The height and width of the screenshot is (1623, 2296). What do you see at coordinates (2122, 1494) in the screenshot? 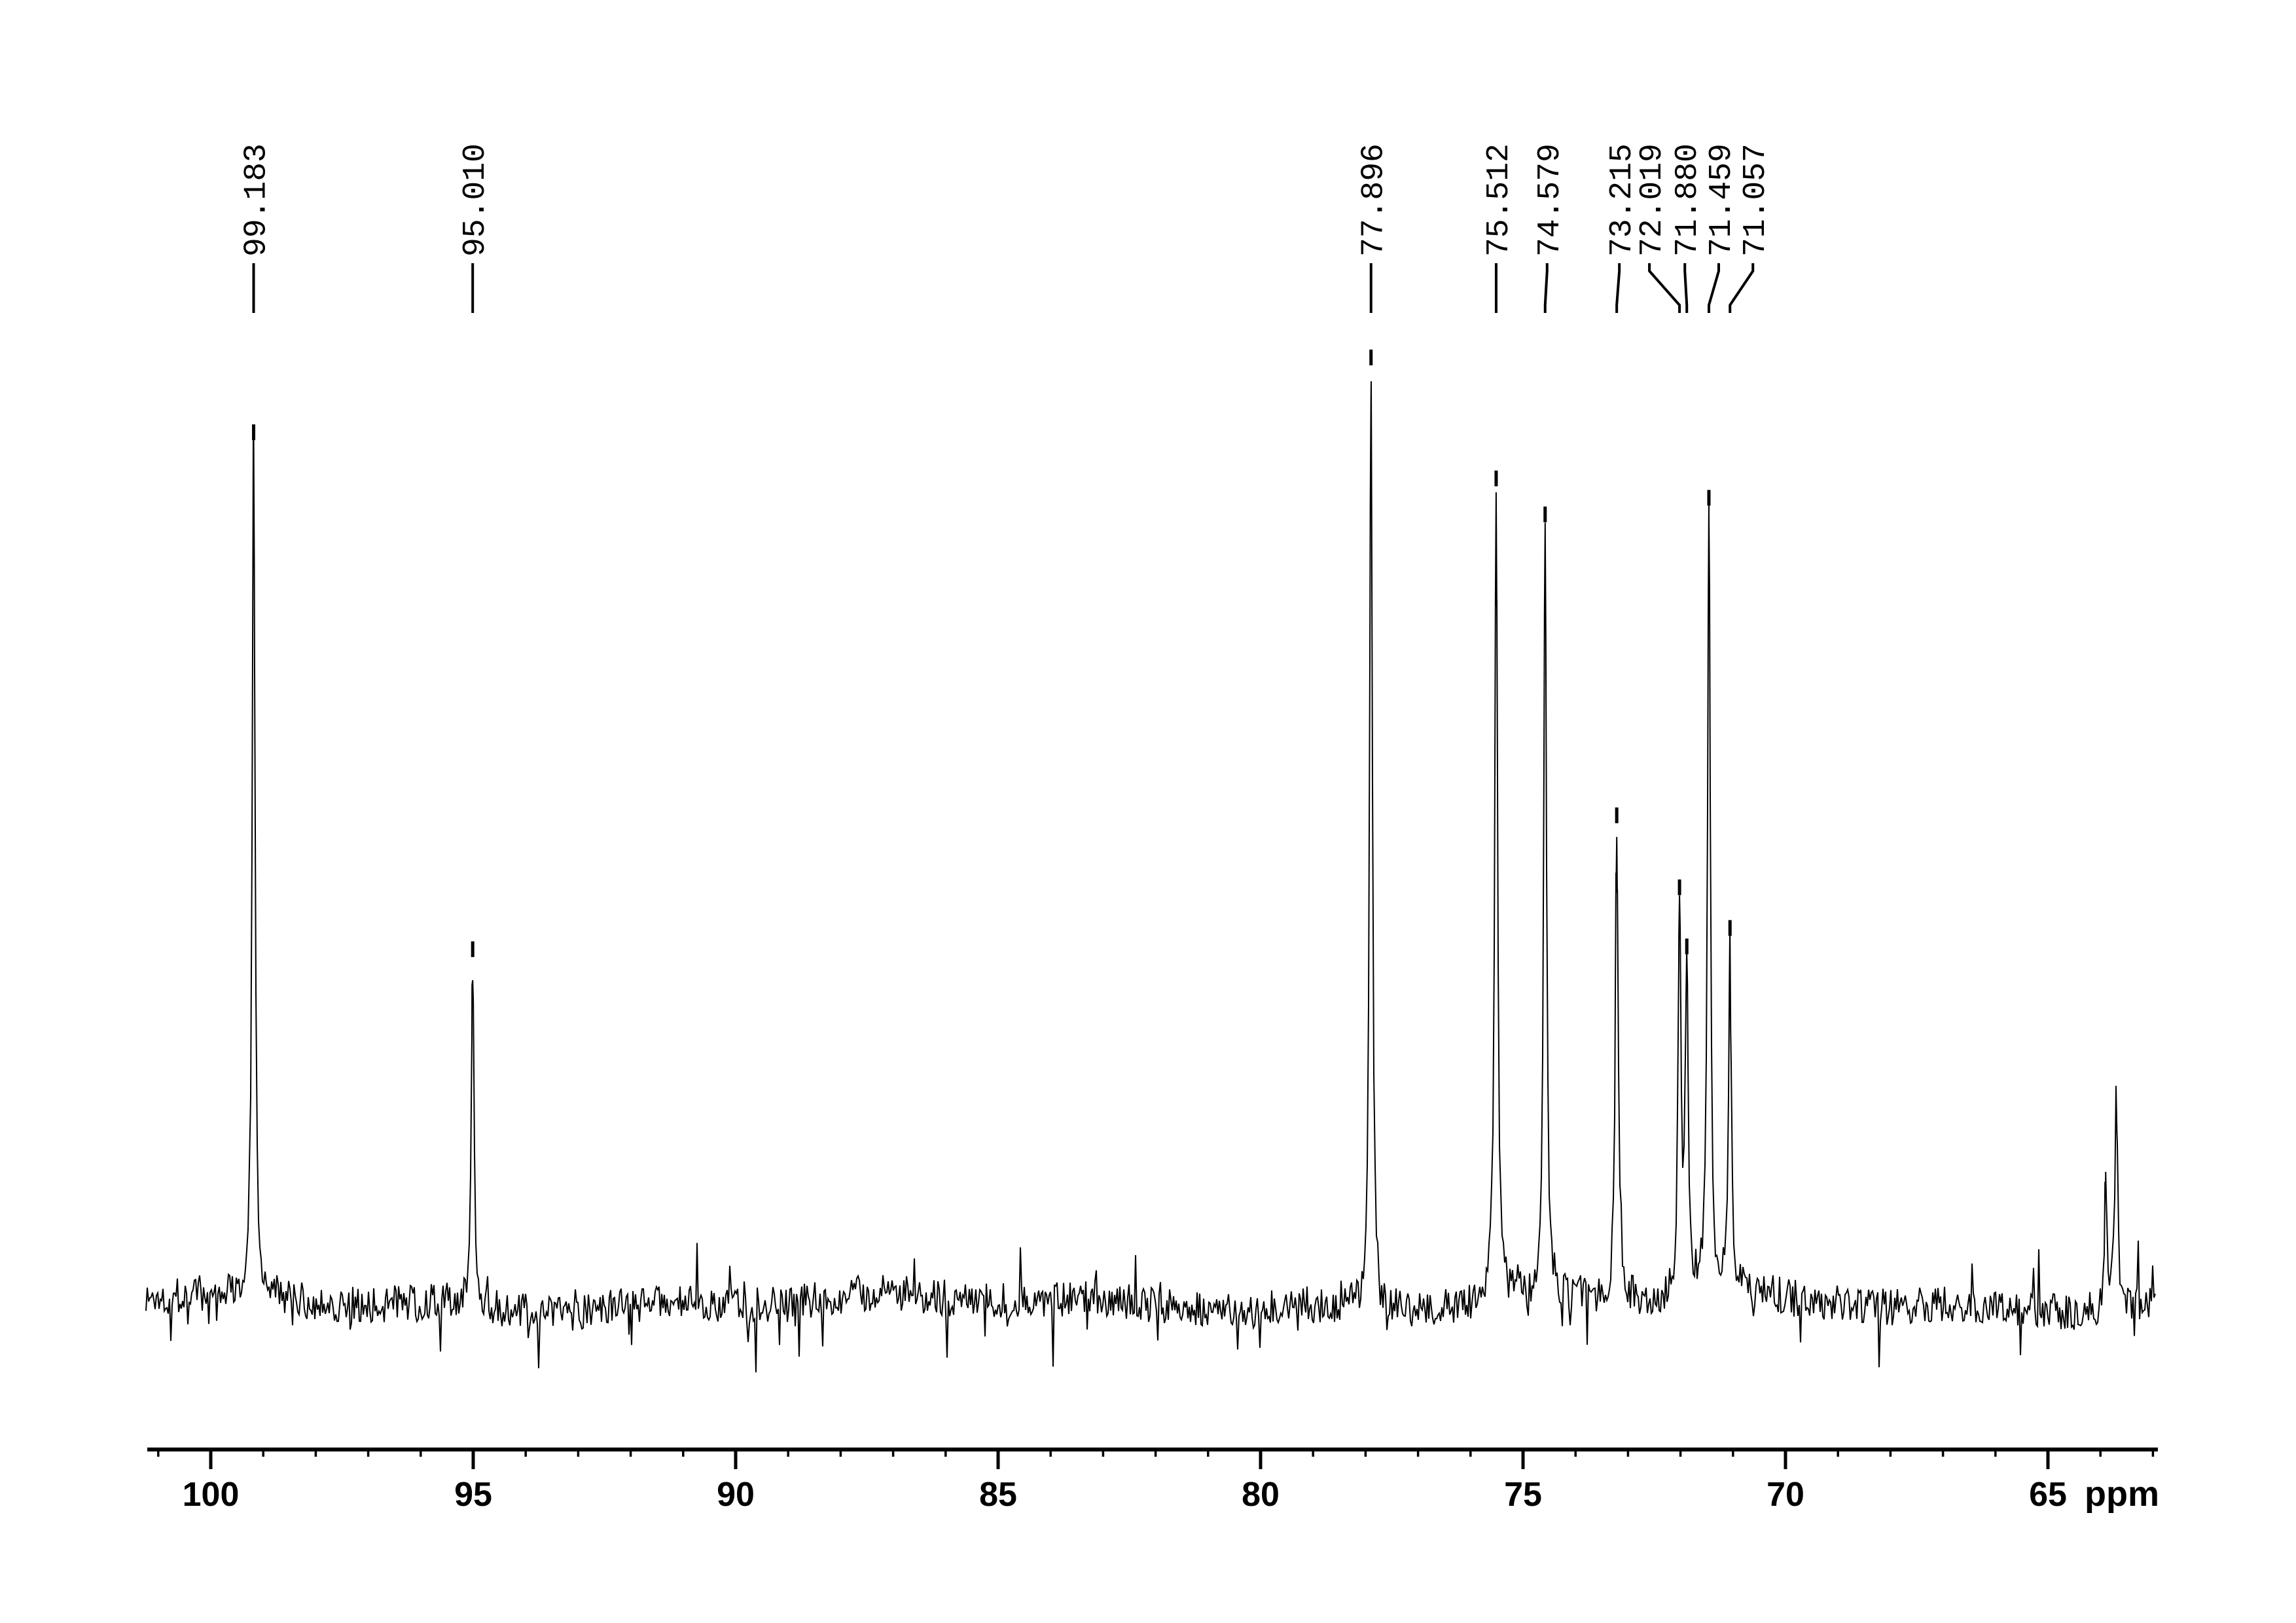
I see `x-axis-unit-label: ppm` at bounding box center [2122, 1494].